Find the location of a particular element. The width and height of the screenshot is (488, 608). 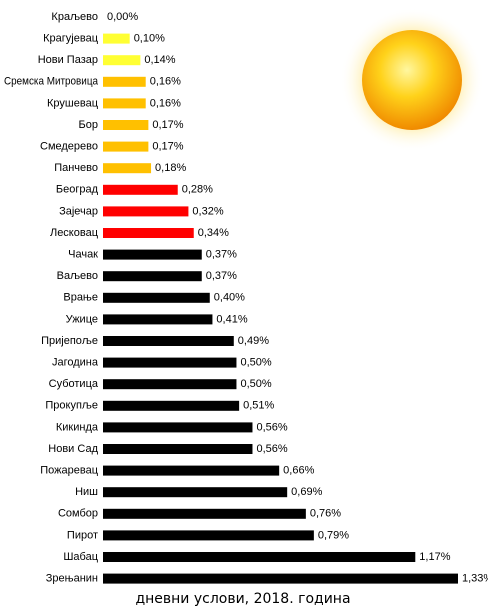

value-label: 0,79% is located at coordinates (333, 535).